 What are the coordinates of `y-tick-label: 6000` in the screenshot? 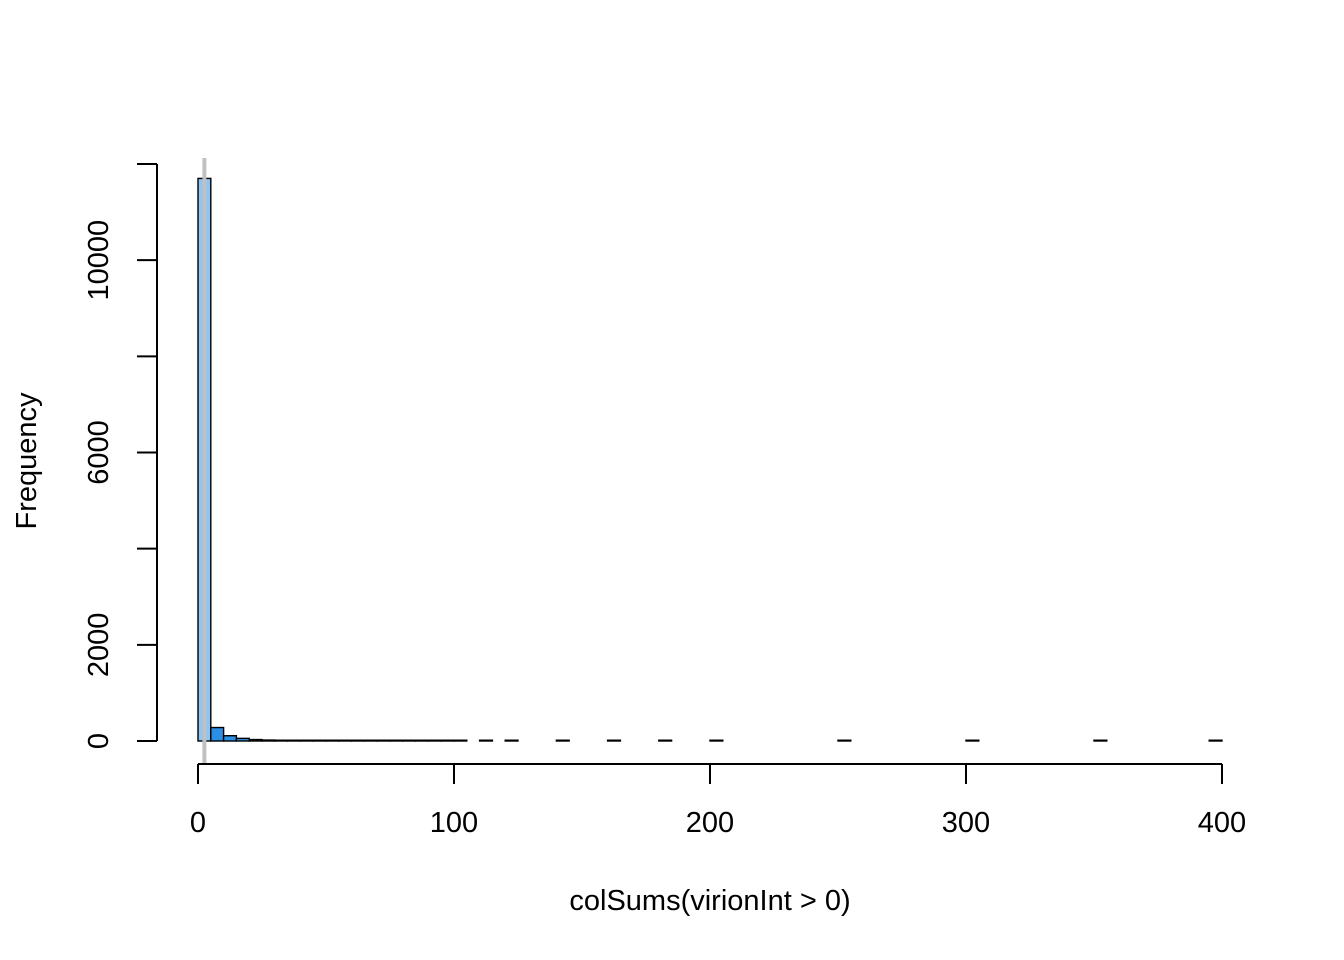 It's located at (99, 452).